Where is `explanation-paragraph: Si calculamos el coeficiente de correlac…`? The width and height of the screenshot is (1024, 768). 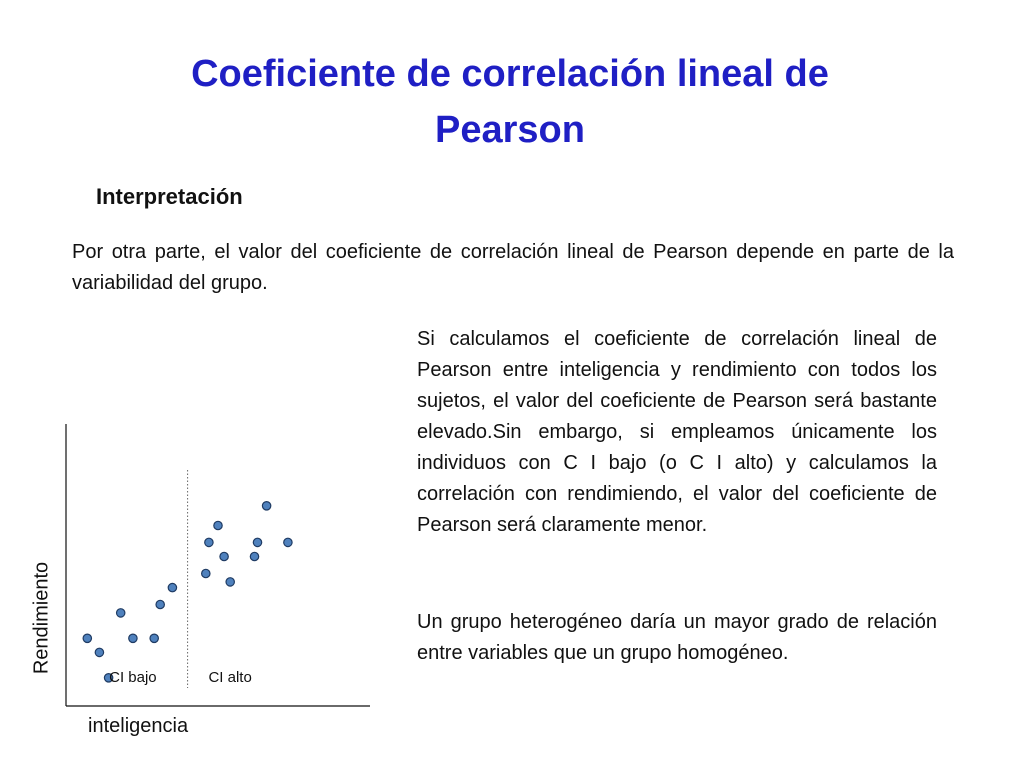
explanation-paragraph: Si calculamos el coeficiente de correlac… is located at coordinates (677, 432).